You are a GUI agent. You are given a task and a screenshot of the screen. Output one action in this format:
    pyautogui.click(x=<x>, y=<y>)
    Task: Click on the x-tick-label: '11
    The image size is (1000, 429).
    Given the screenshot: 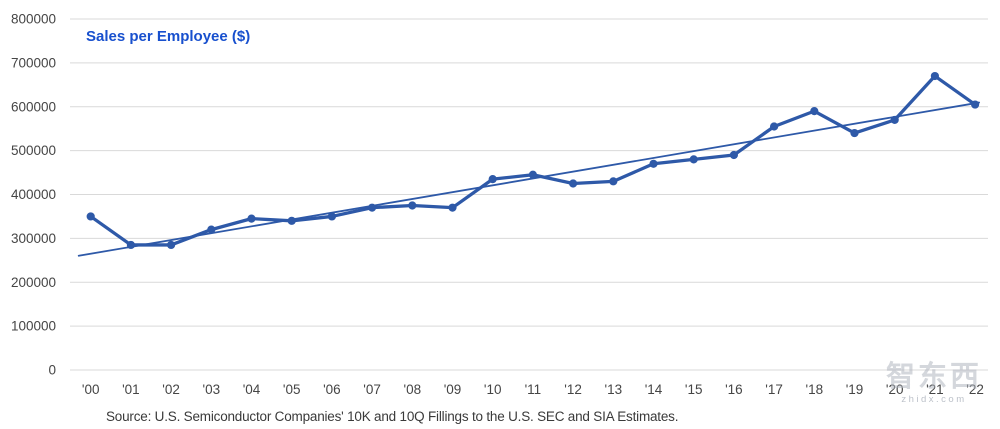 What is the action you would take?
    pyautogui.click(x=533, y=389)
    